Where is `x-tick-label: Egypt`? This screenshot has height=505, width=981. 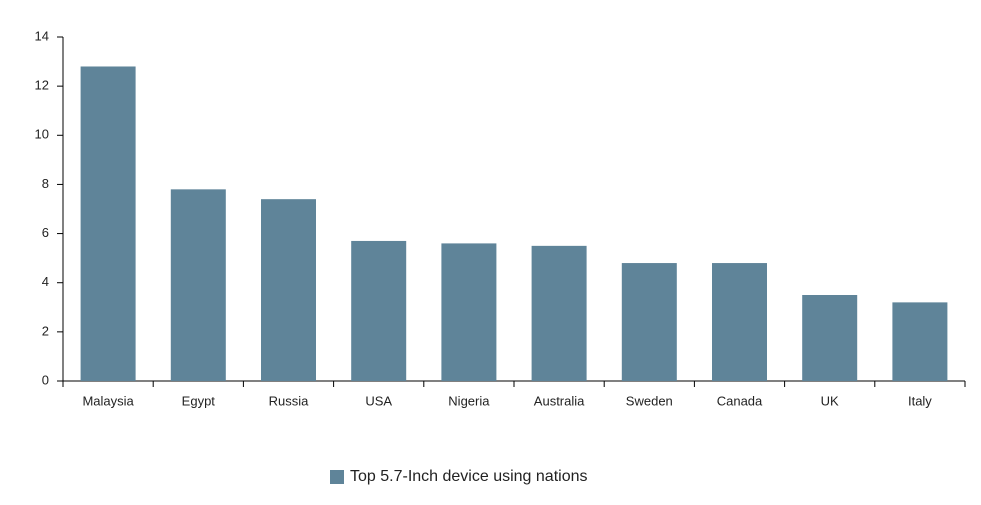
x-tick-label: Egypt is located at coordinates (199, 400).